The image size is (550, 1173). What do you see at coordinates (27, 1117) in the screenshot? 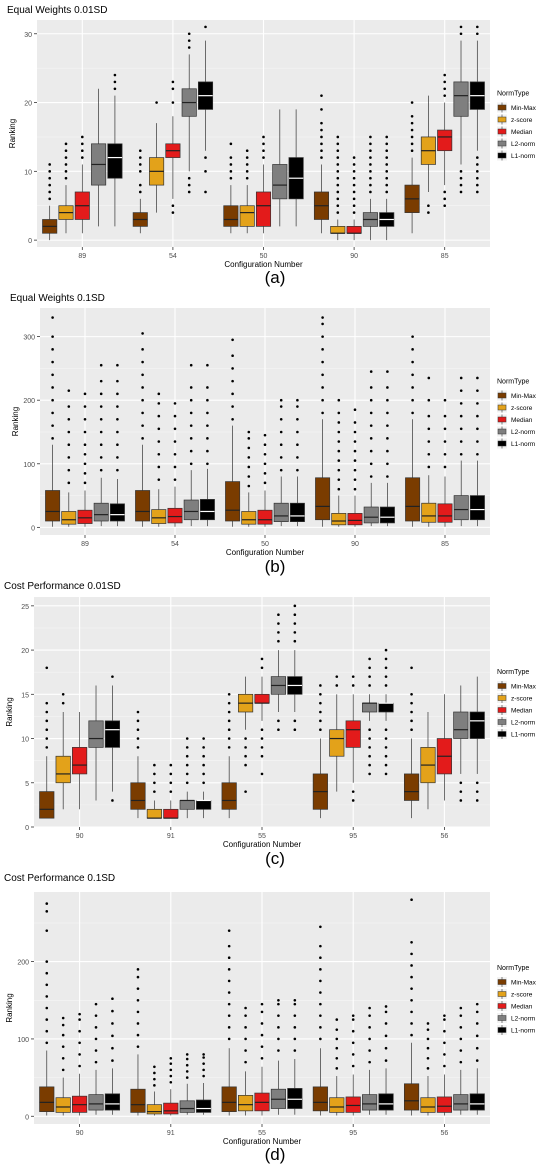
I see `y-tick-label: 0` at bounding box center [27, 1117].